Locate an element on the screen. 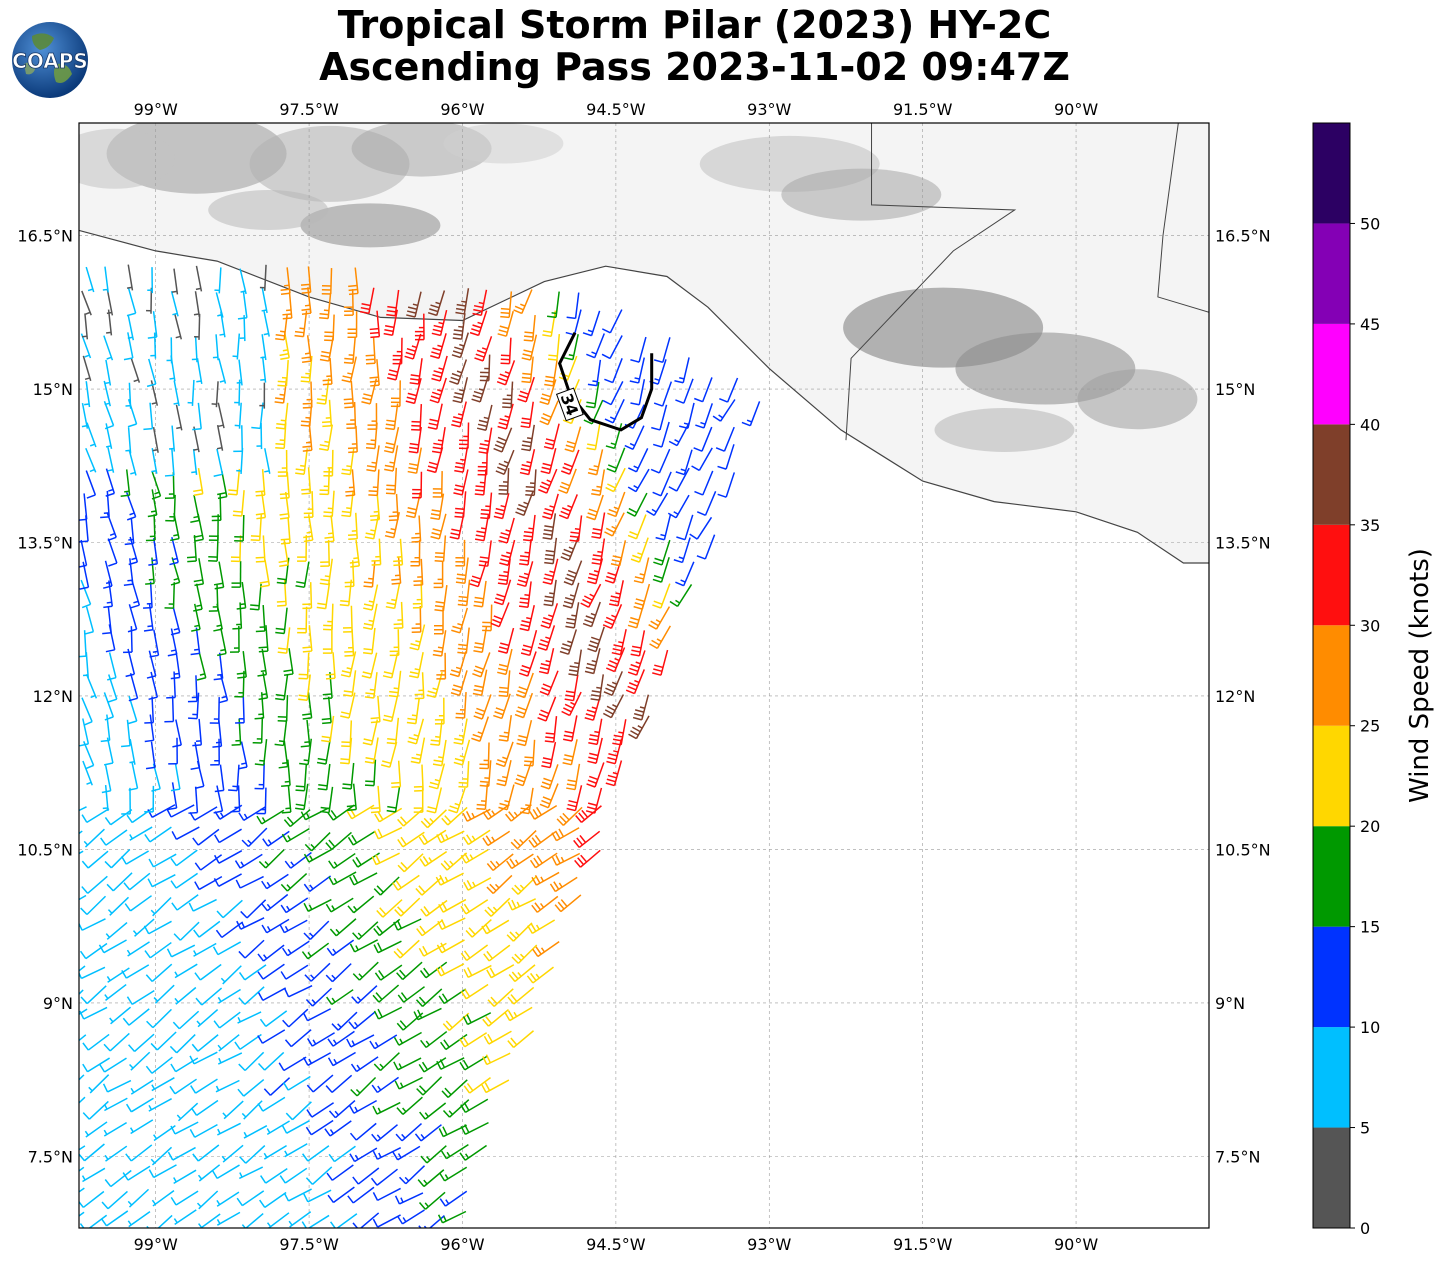 The width and height of the screenshot is (1449, 1264). lon-tick-label-top: 97.5°W is located at coordinates (309, 109).